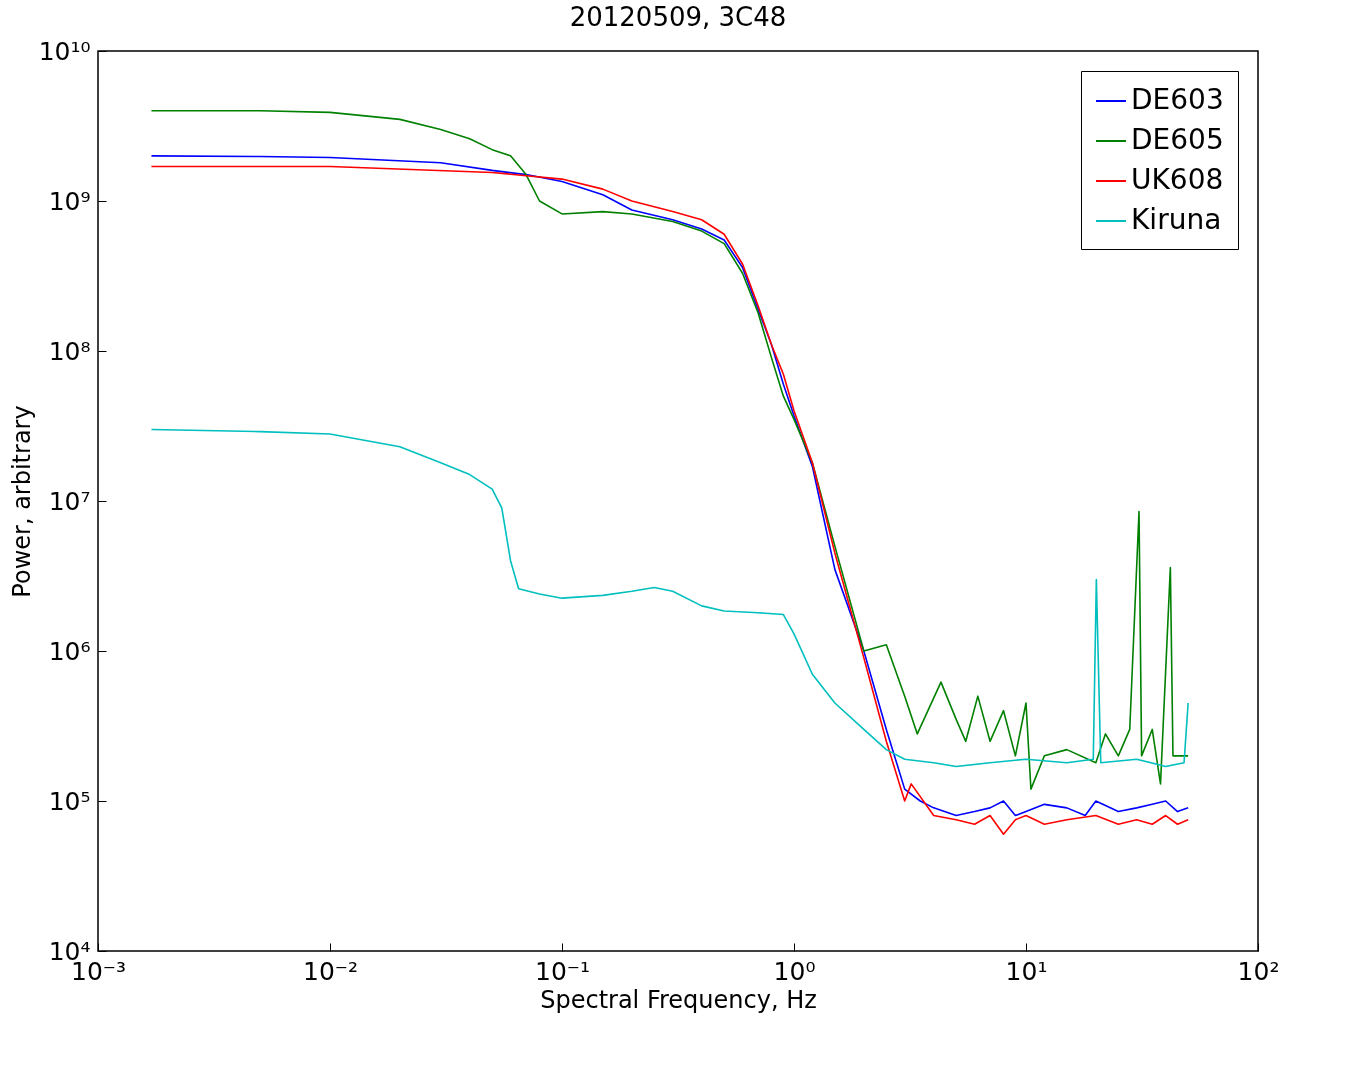  What do you see at coordinates (1177, 99) in the screenshot?
I see `legend-label: DE603` at bounding box center [1177, 99].